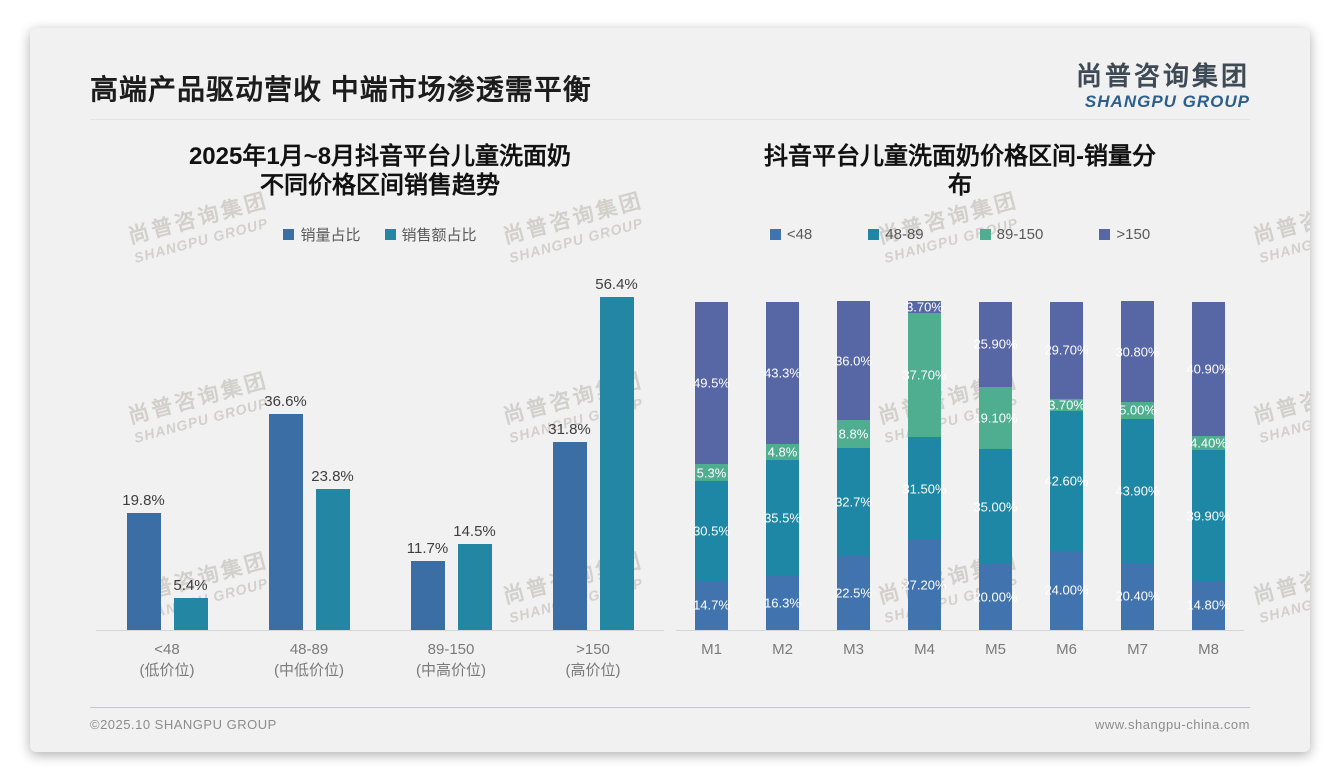  I want to click on segment-value-label: 27.20%, so click(924, 585).